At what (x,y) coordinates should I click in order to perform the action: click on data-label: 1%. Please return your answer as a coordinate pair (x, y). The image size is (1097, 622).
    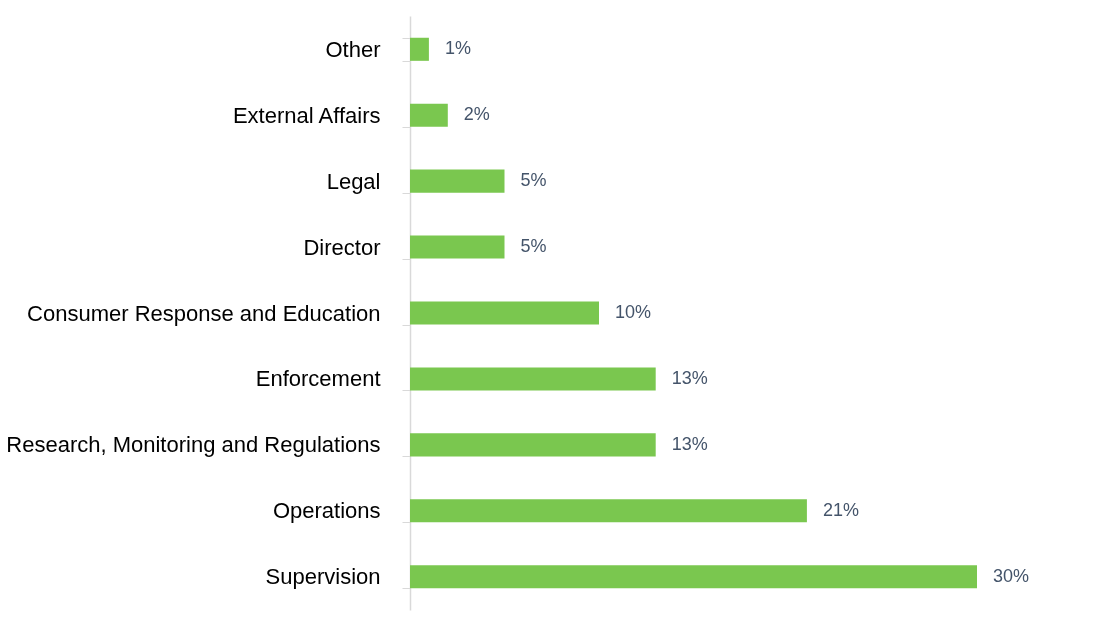
    Looking at the image, I should click on (457, 48).